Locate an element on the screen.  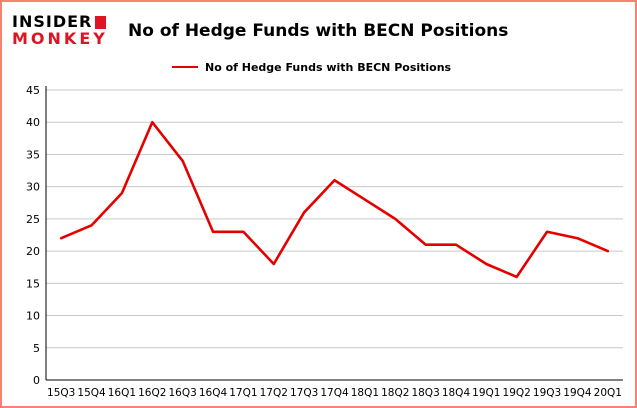
y-tick-label: 5 is located at coordinates (36, 348).